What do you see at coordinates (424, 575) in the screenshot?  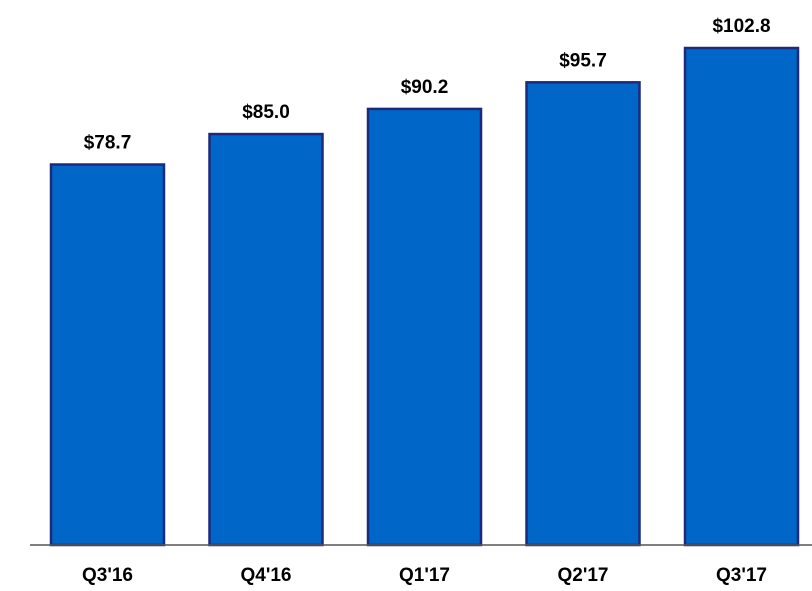 I see `x-tick-label: Q1'17` at bounding box center [424, 575].